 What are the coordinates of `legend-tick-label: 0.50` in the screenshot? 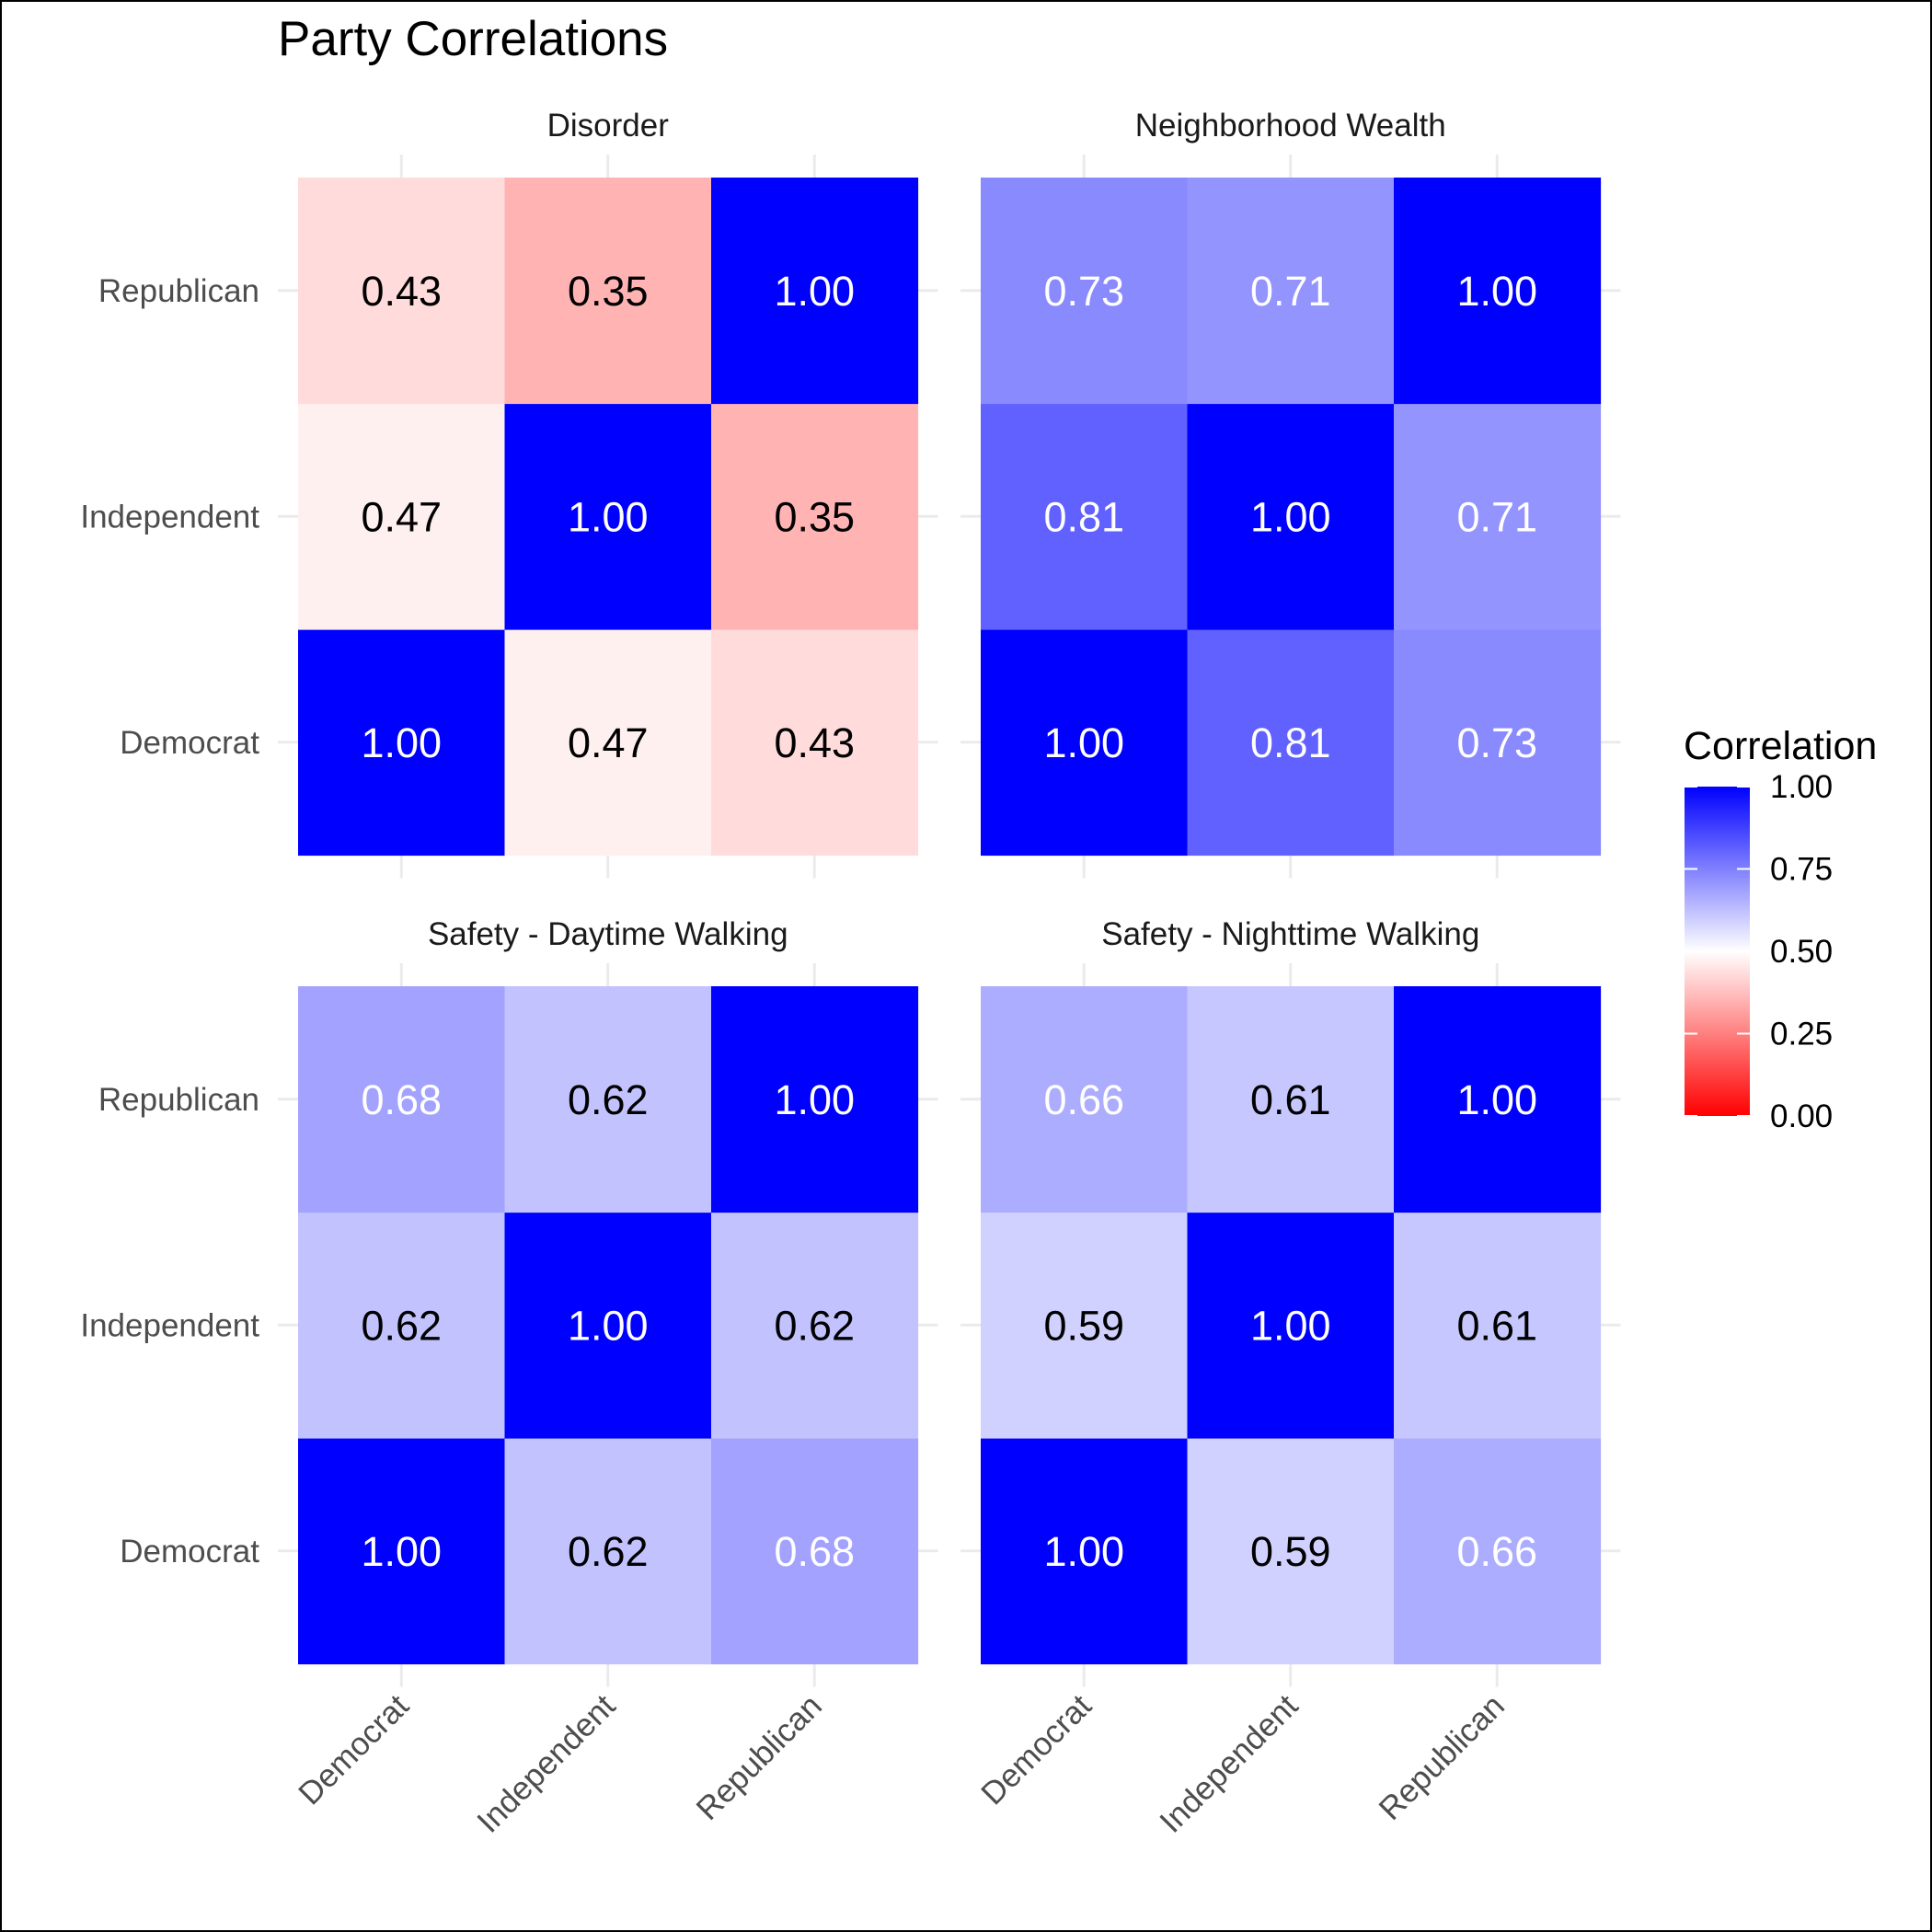 It's located at (1801, 952).